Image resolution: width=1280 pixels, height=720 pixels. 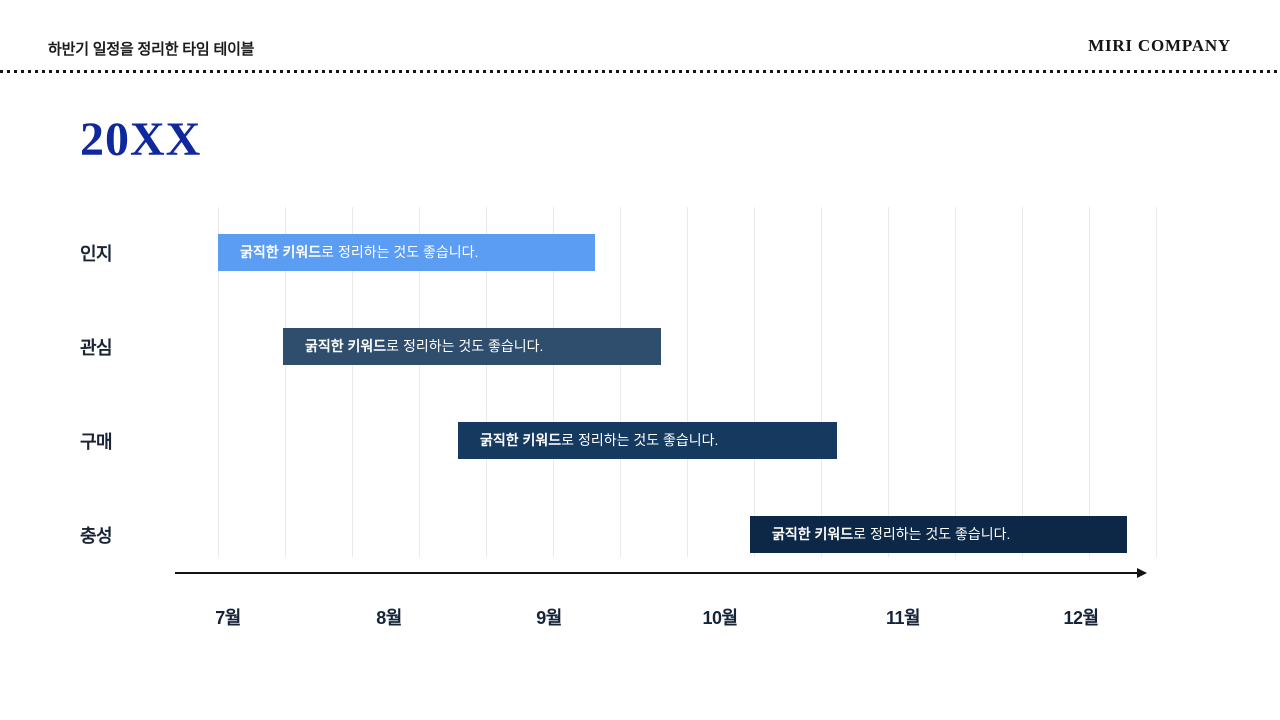 I want to click on row-label-3: 구매, so click(x=96, y=441).